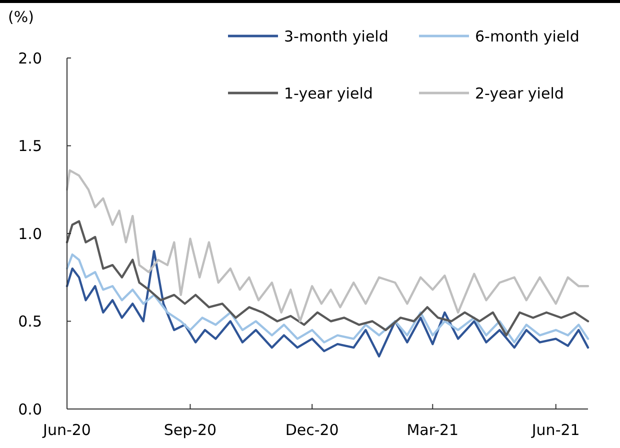  I want to click on legend-label: 6-month yield, so click(527, 36).